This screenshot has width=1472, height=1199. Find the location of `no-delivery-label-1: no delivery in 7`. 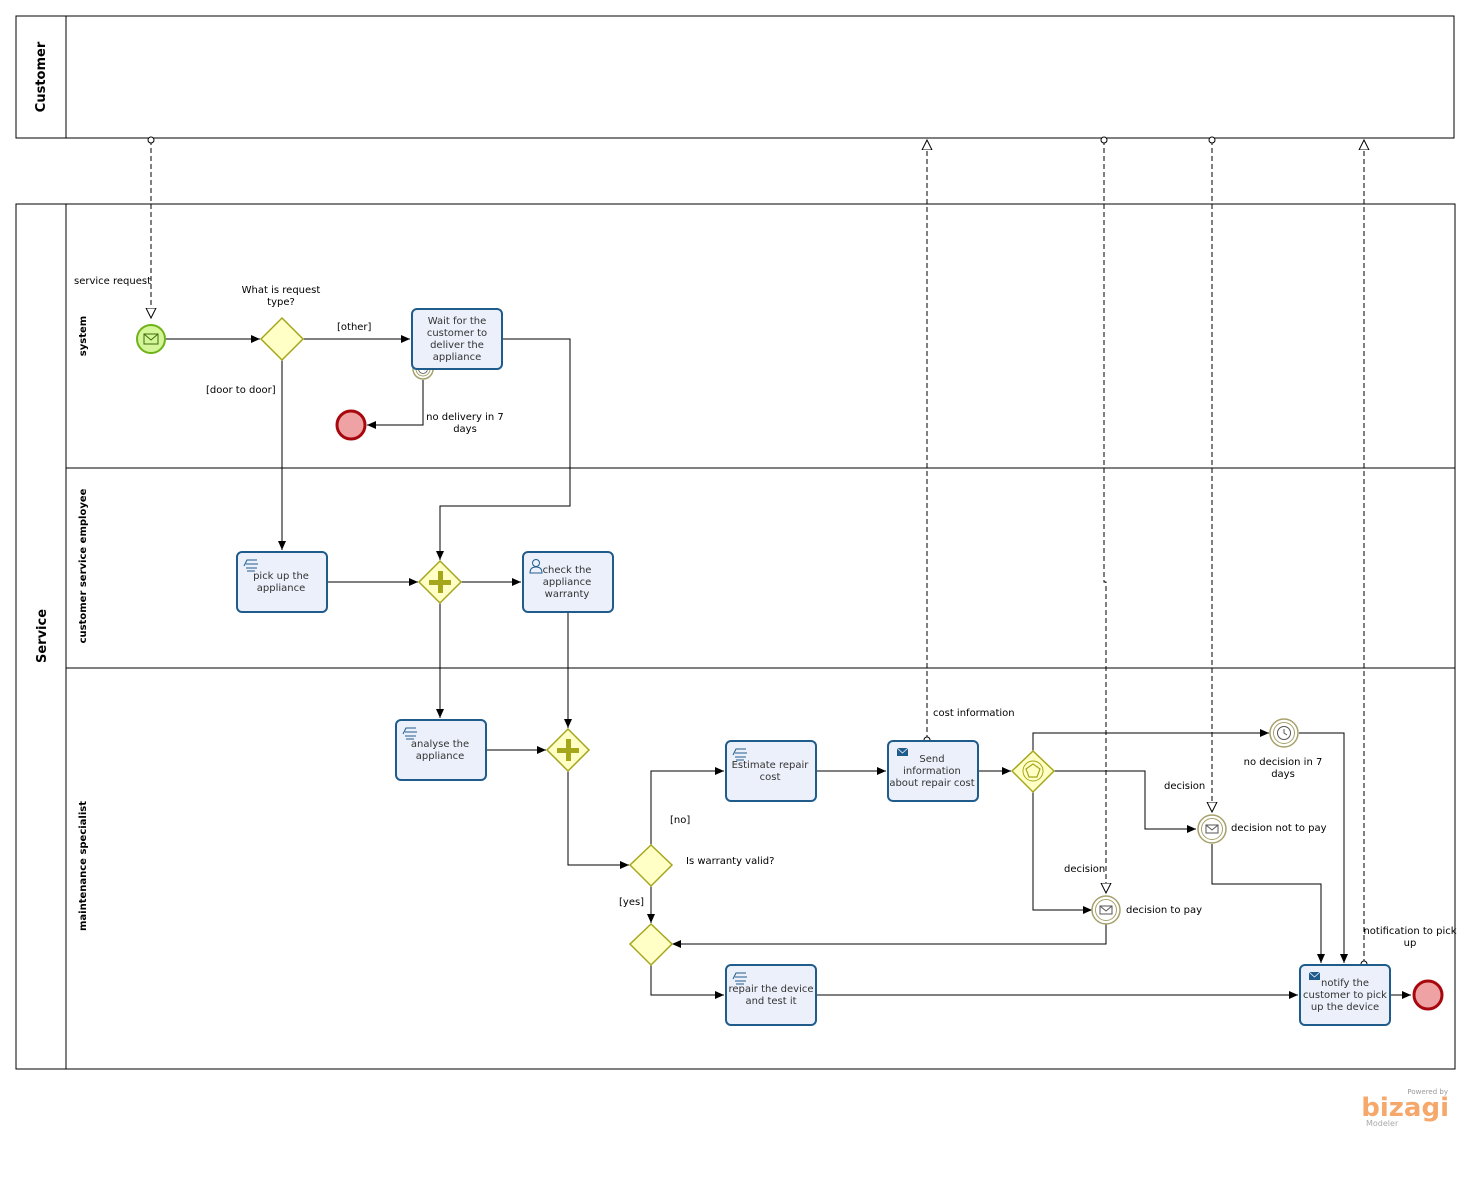

no-delivery-label-1: no delivery in 7 is located at coordinates (465, 417).